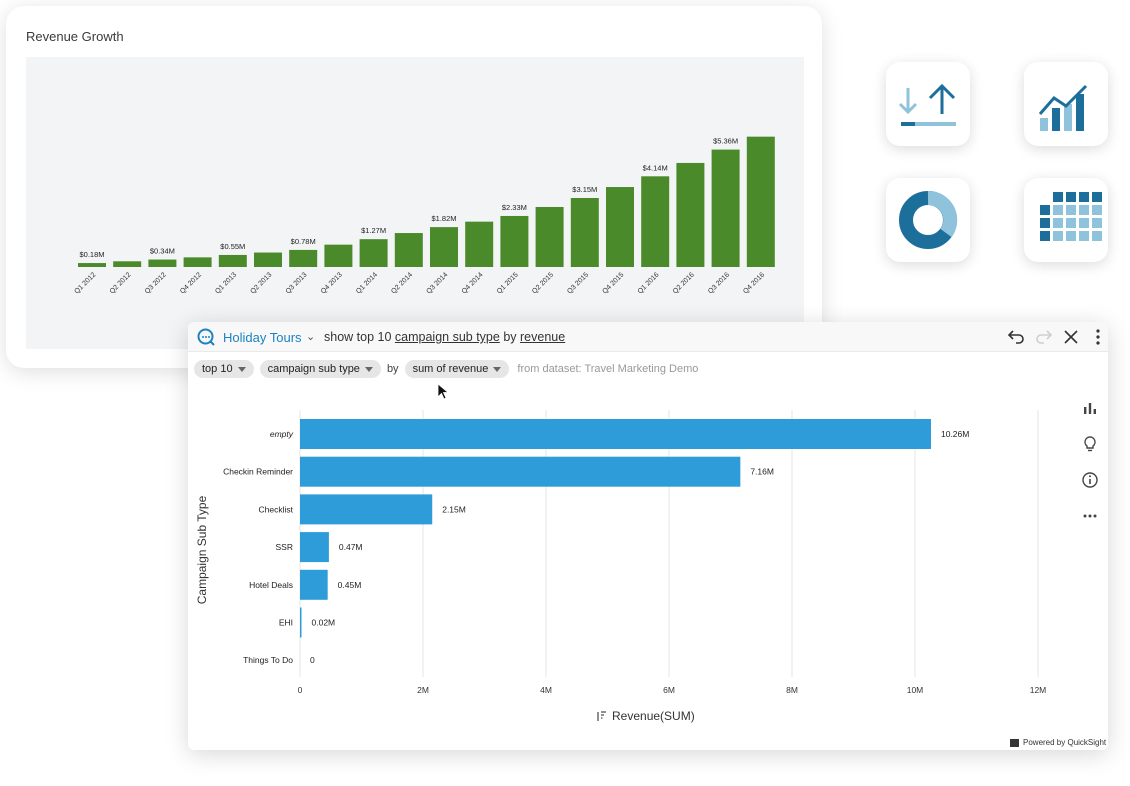 The height and width of the screenshot is (786, 1130). Describe the element at coordinates (284, 547) in the screenshot. I see `category-label: SSR` at that location.